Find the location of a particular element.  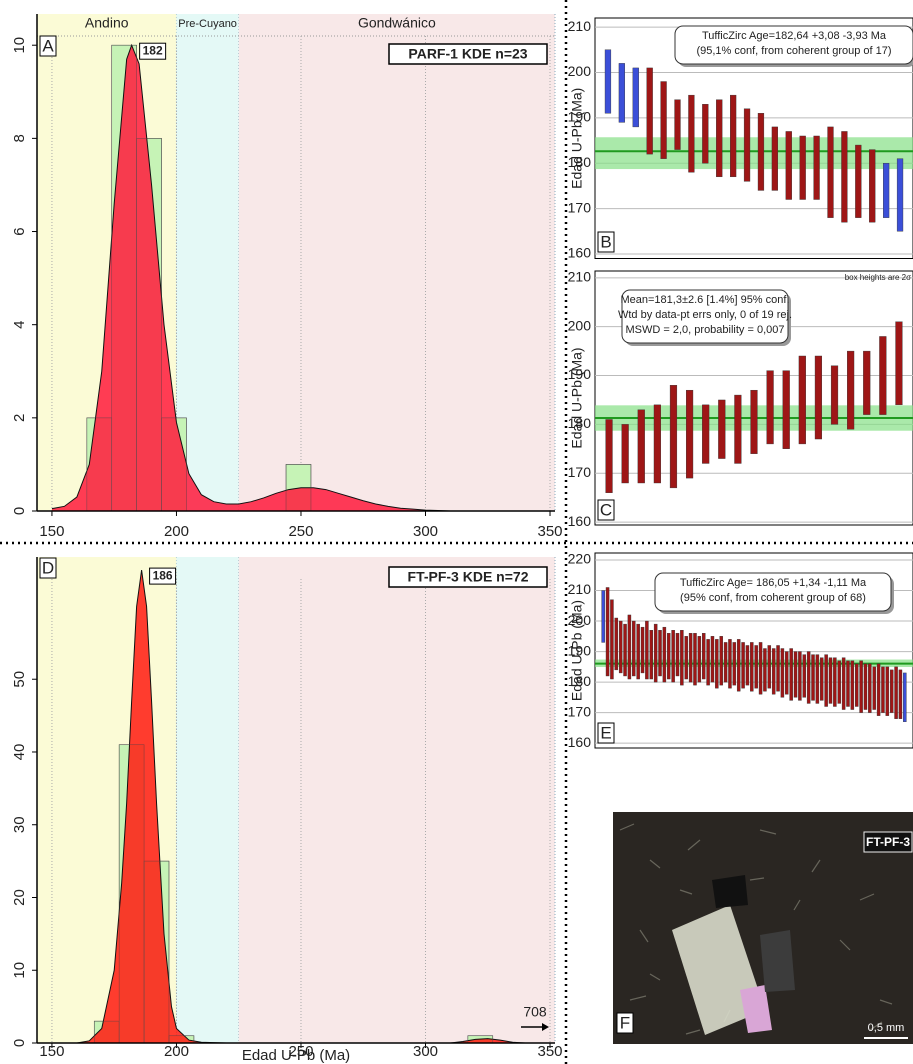

y-tick-label: 160 is located at coordinates (580, 742).